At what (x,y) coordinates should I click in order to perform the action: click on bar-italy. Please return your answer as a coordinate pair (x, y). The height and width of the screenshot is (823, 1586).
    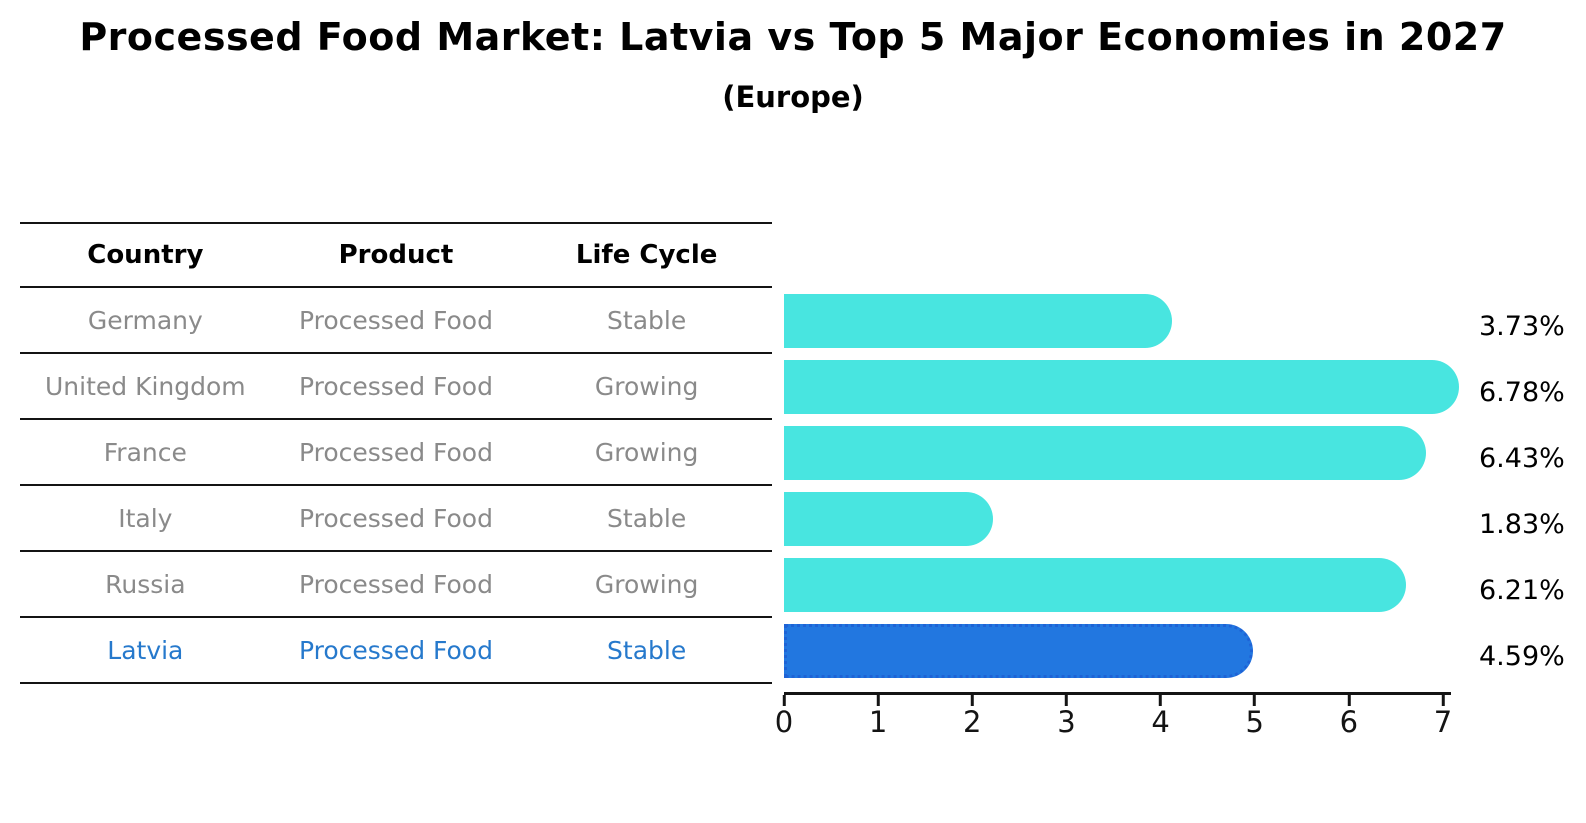
    Looking at the image, I should click on (889, 519).